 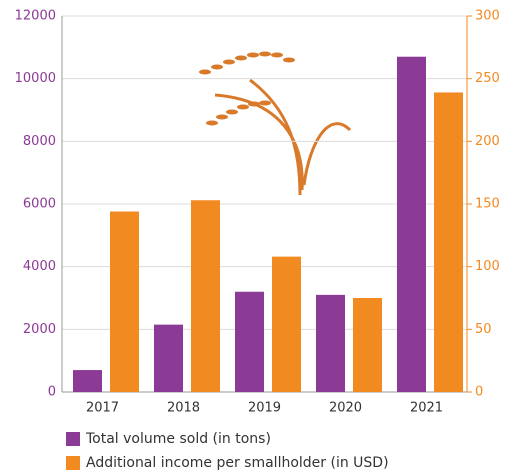 What do you see at coordinates (102, 408) in the screenshot?
I see `x-tick-label: 2017` at bounding box center [102, 408].